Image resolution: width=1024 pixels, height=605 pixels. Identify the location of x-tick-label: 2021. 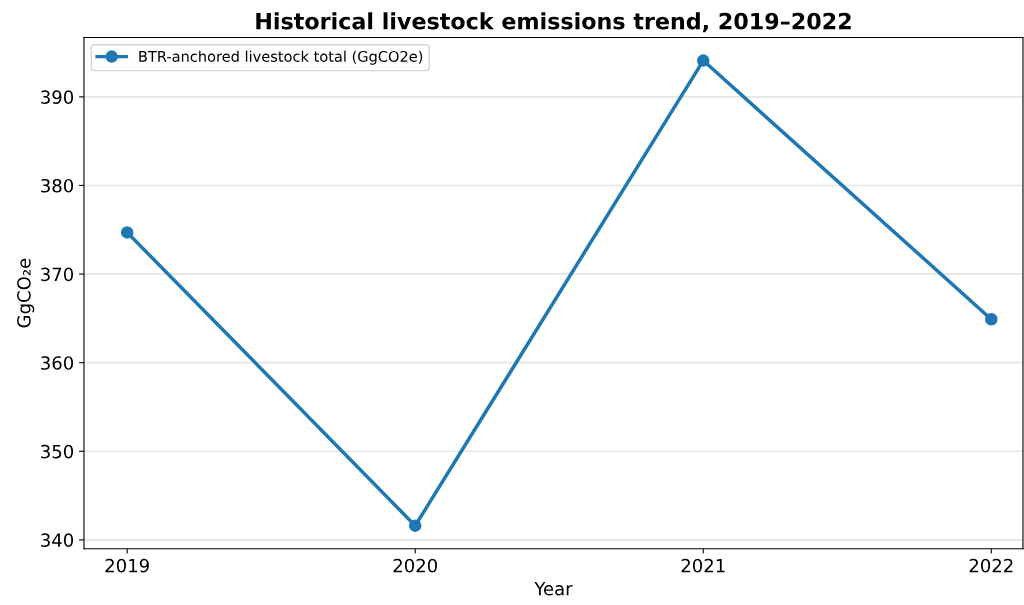
(703, 565).